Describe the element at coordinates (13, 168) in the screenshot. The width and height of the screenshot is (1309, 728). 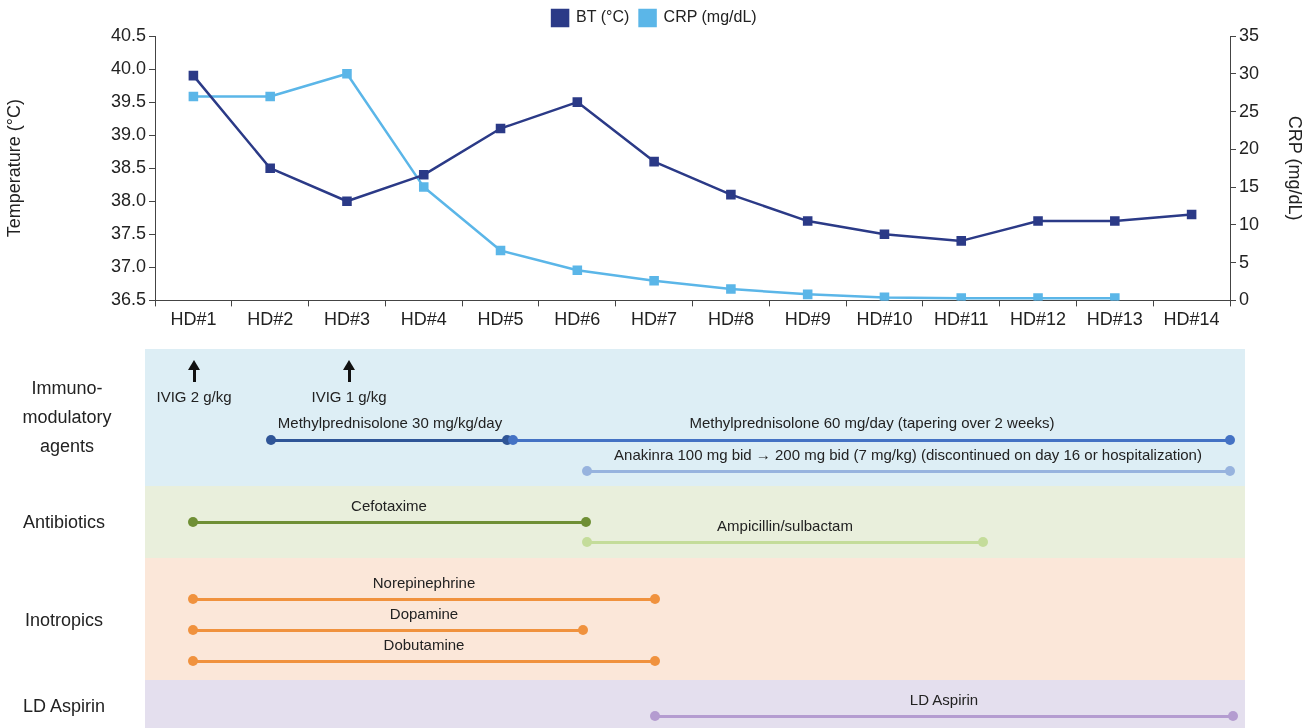
I see `y-axis-title: Temperature (°C)` at that location.